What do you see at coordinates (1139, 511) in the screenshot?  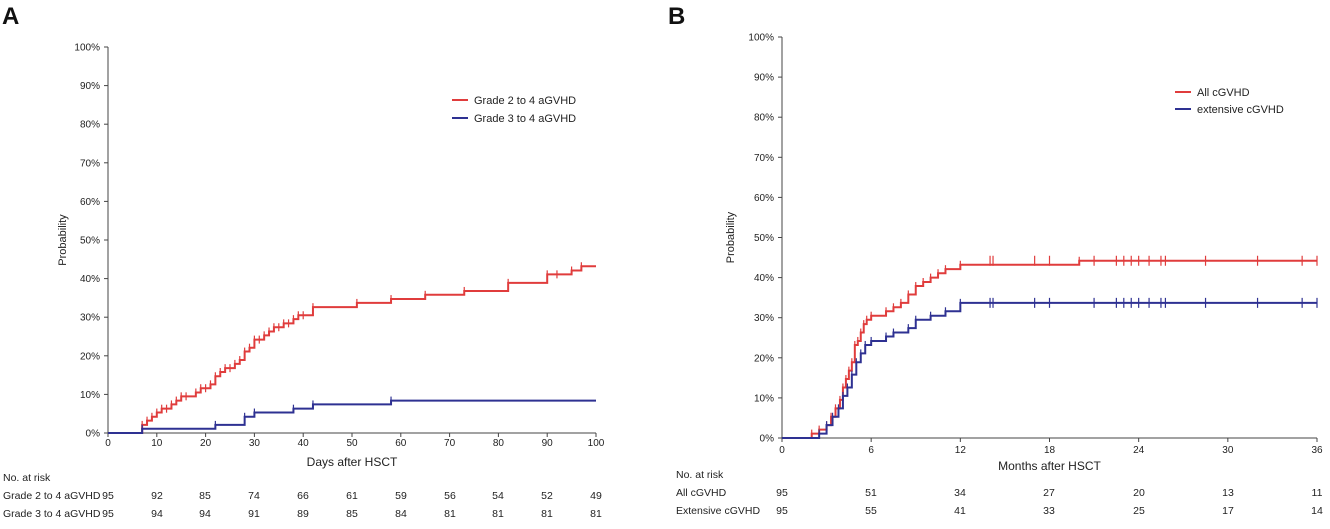 I see `risk-value: 25` at bounding box center [1139, 511].